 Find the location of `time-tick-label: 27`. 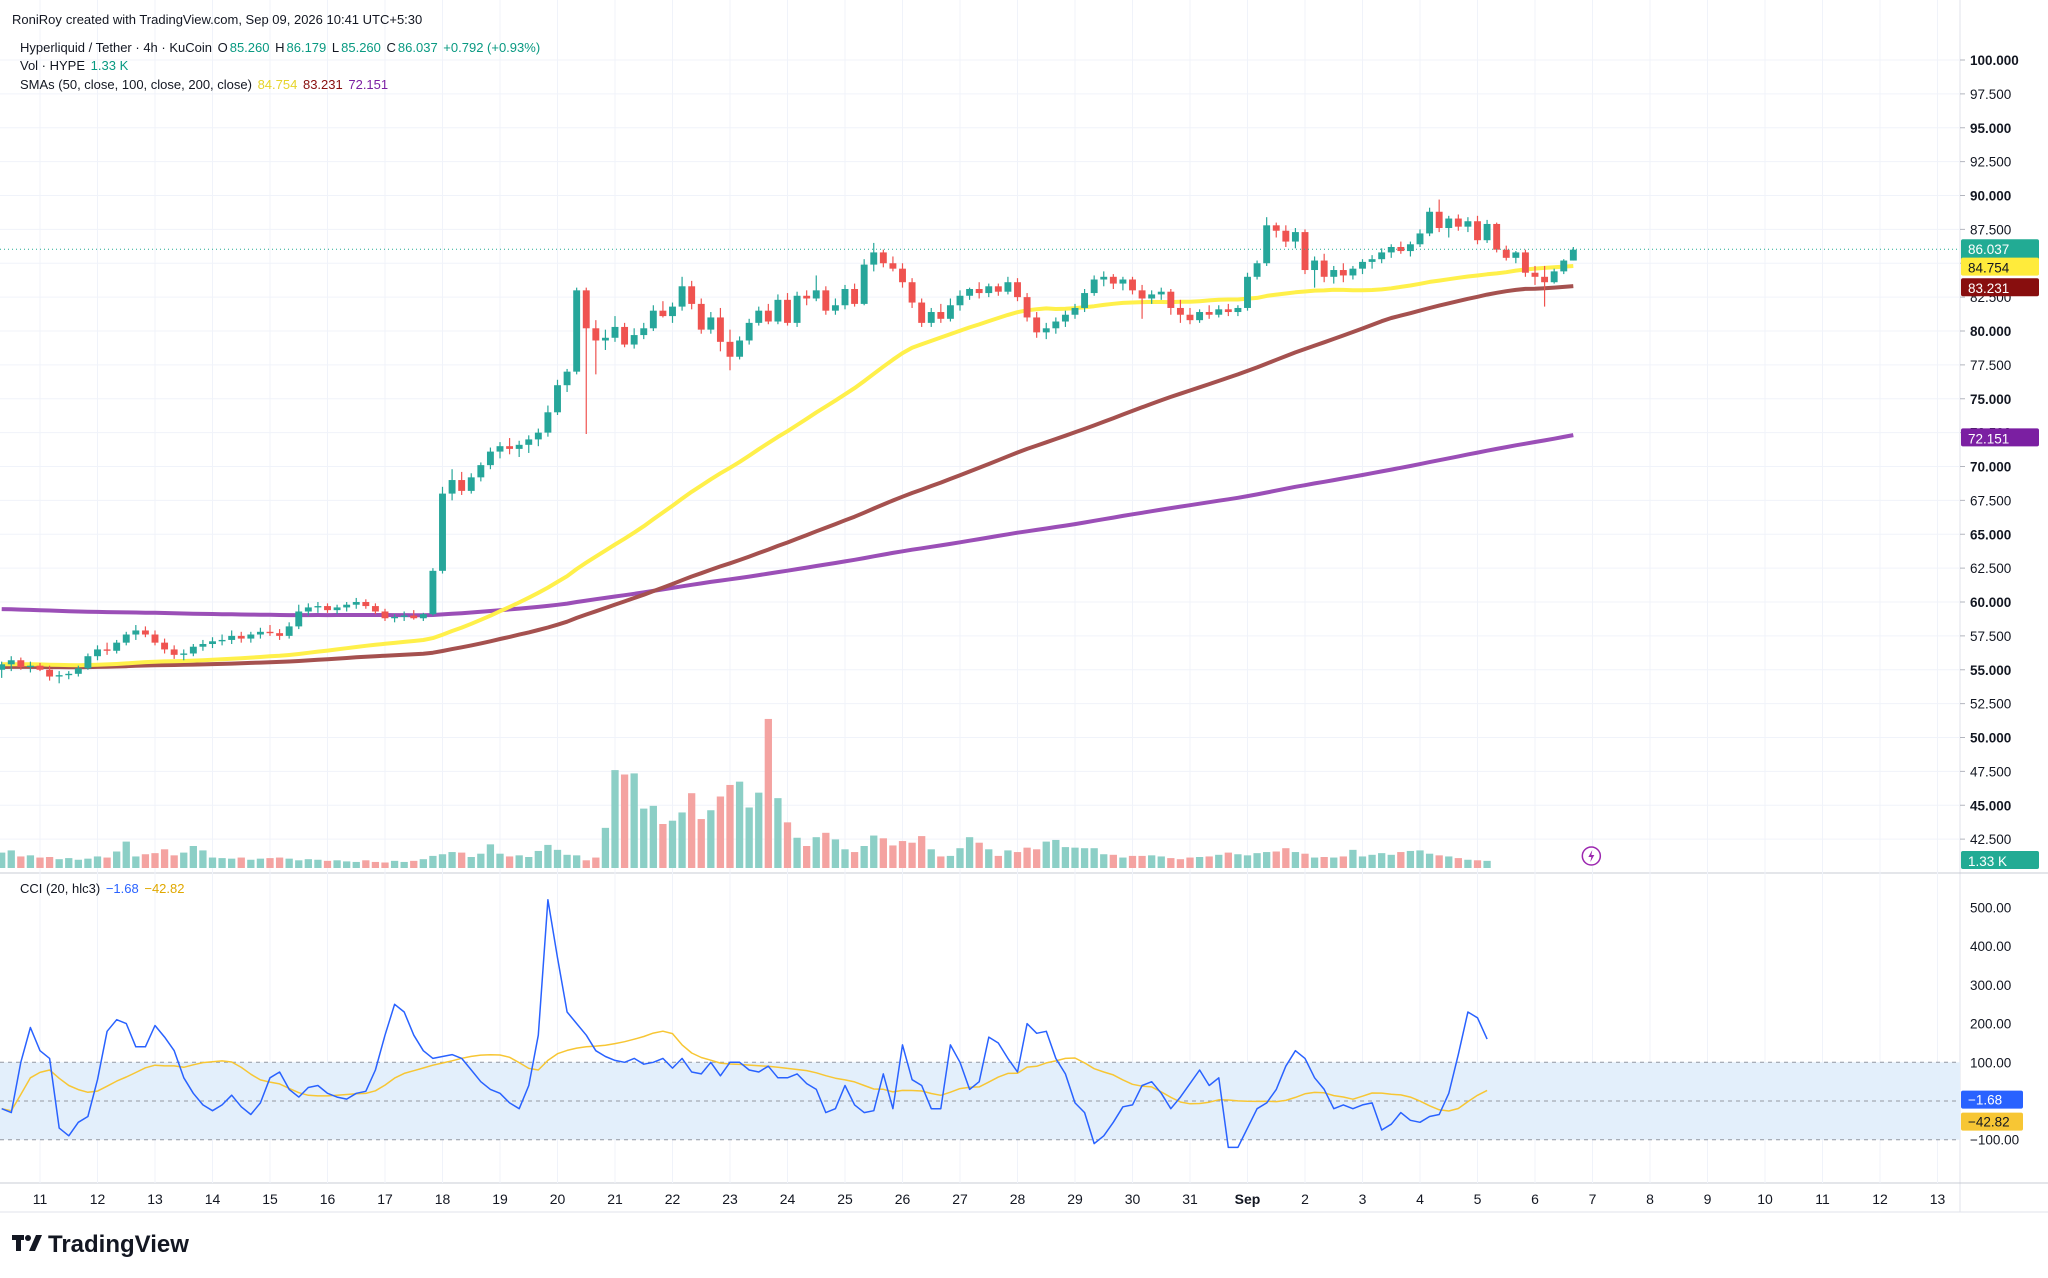

time-tick-label: 27 is located at coordinates (960, 1199).